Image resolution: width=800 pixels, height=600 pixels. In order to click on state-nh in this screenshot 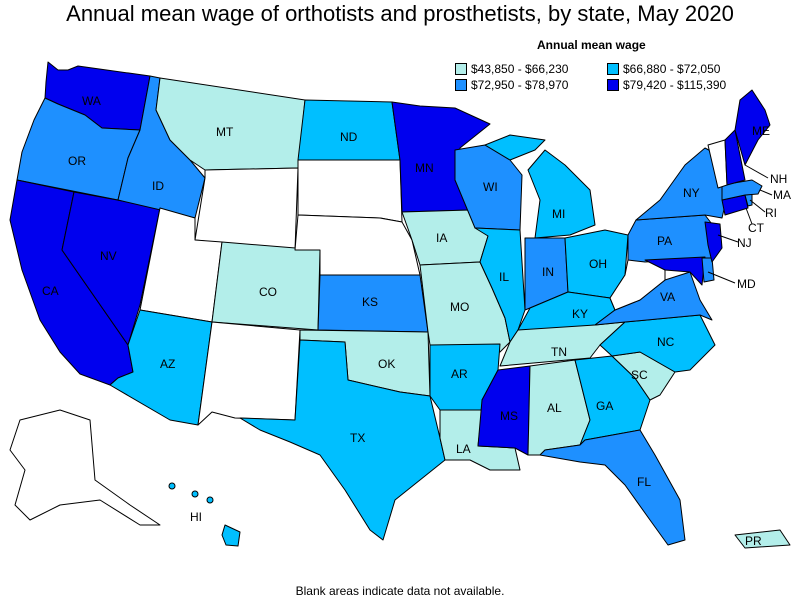, I will do `click(735, 157)`.